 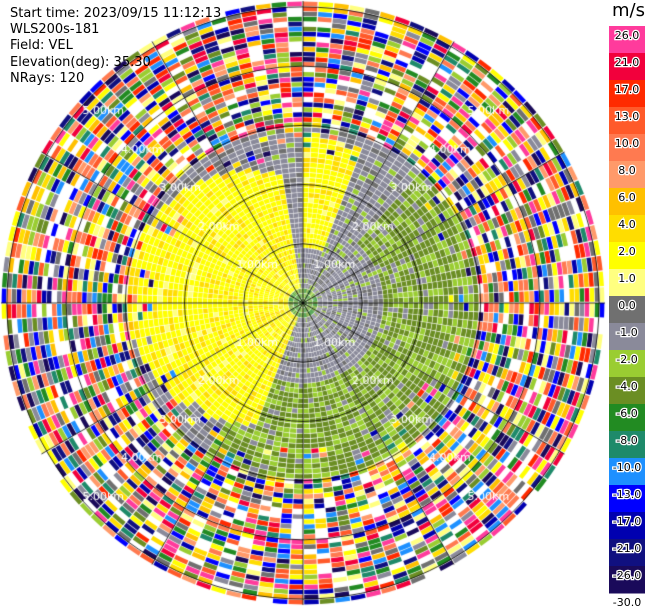 I want to click on colorbar-tick-label: 17.0, so click(x=627, y=89).